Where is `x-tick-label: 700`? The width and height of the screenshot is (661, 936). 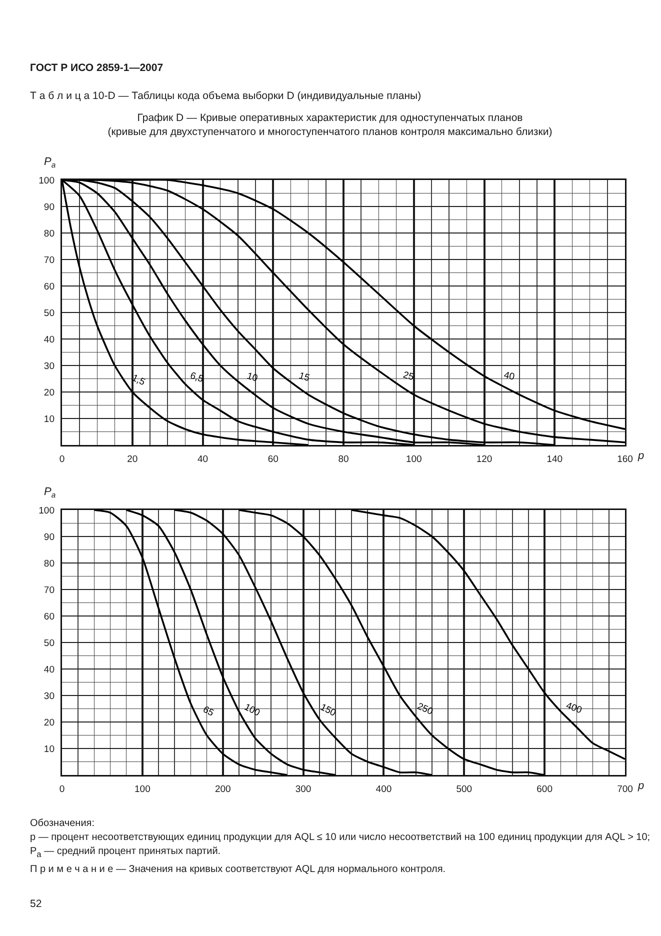
x-tick-label: 700 is located at coordinates (625, 789).